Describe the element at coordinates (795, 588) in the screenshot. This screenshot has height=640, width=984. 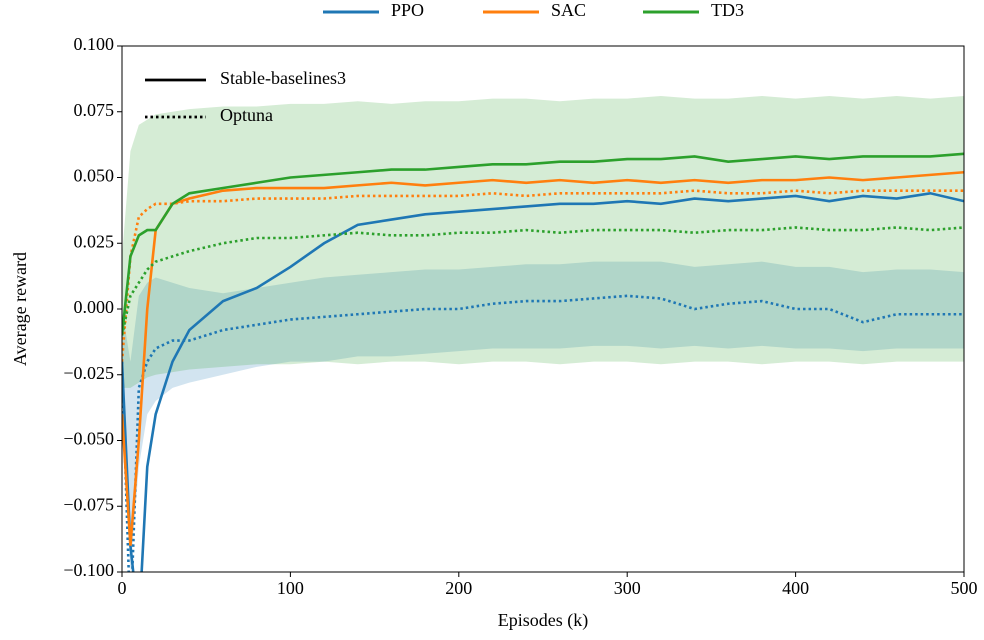
I see `x-tick-label: 400` at that location.